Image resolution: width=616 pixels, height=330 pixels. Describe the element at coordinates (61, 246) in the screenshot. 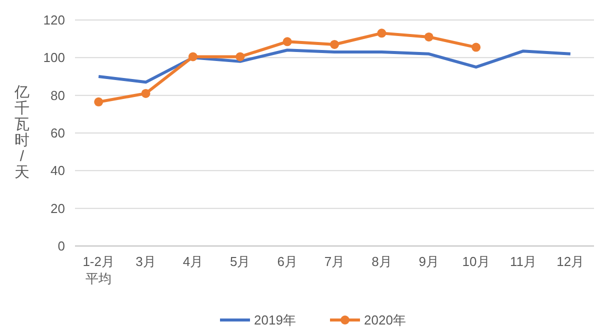

I see `y-tick-label: 0` at that location.